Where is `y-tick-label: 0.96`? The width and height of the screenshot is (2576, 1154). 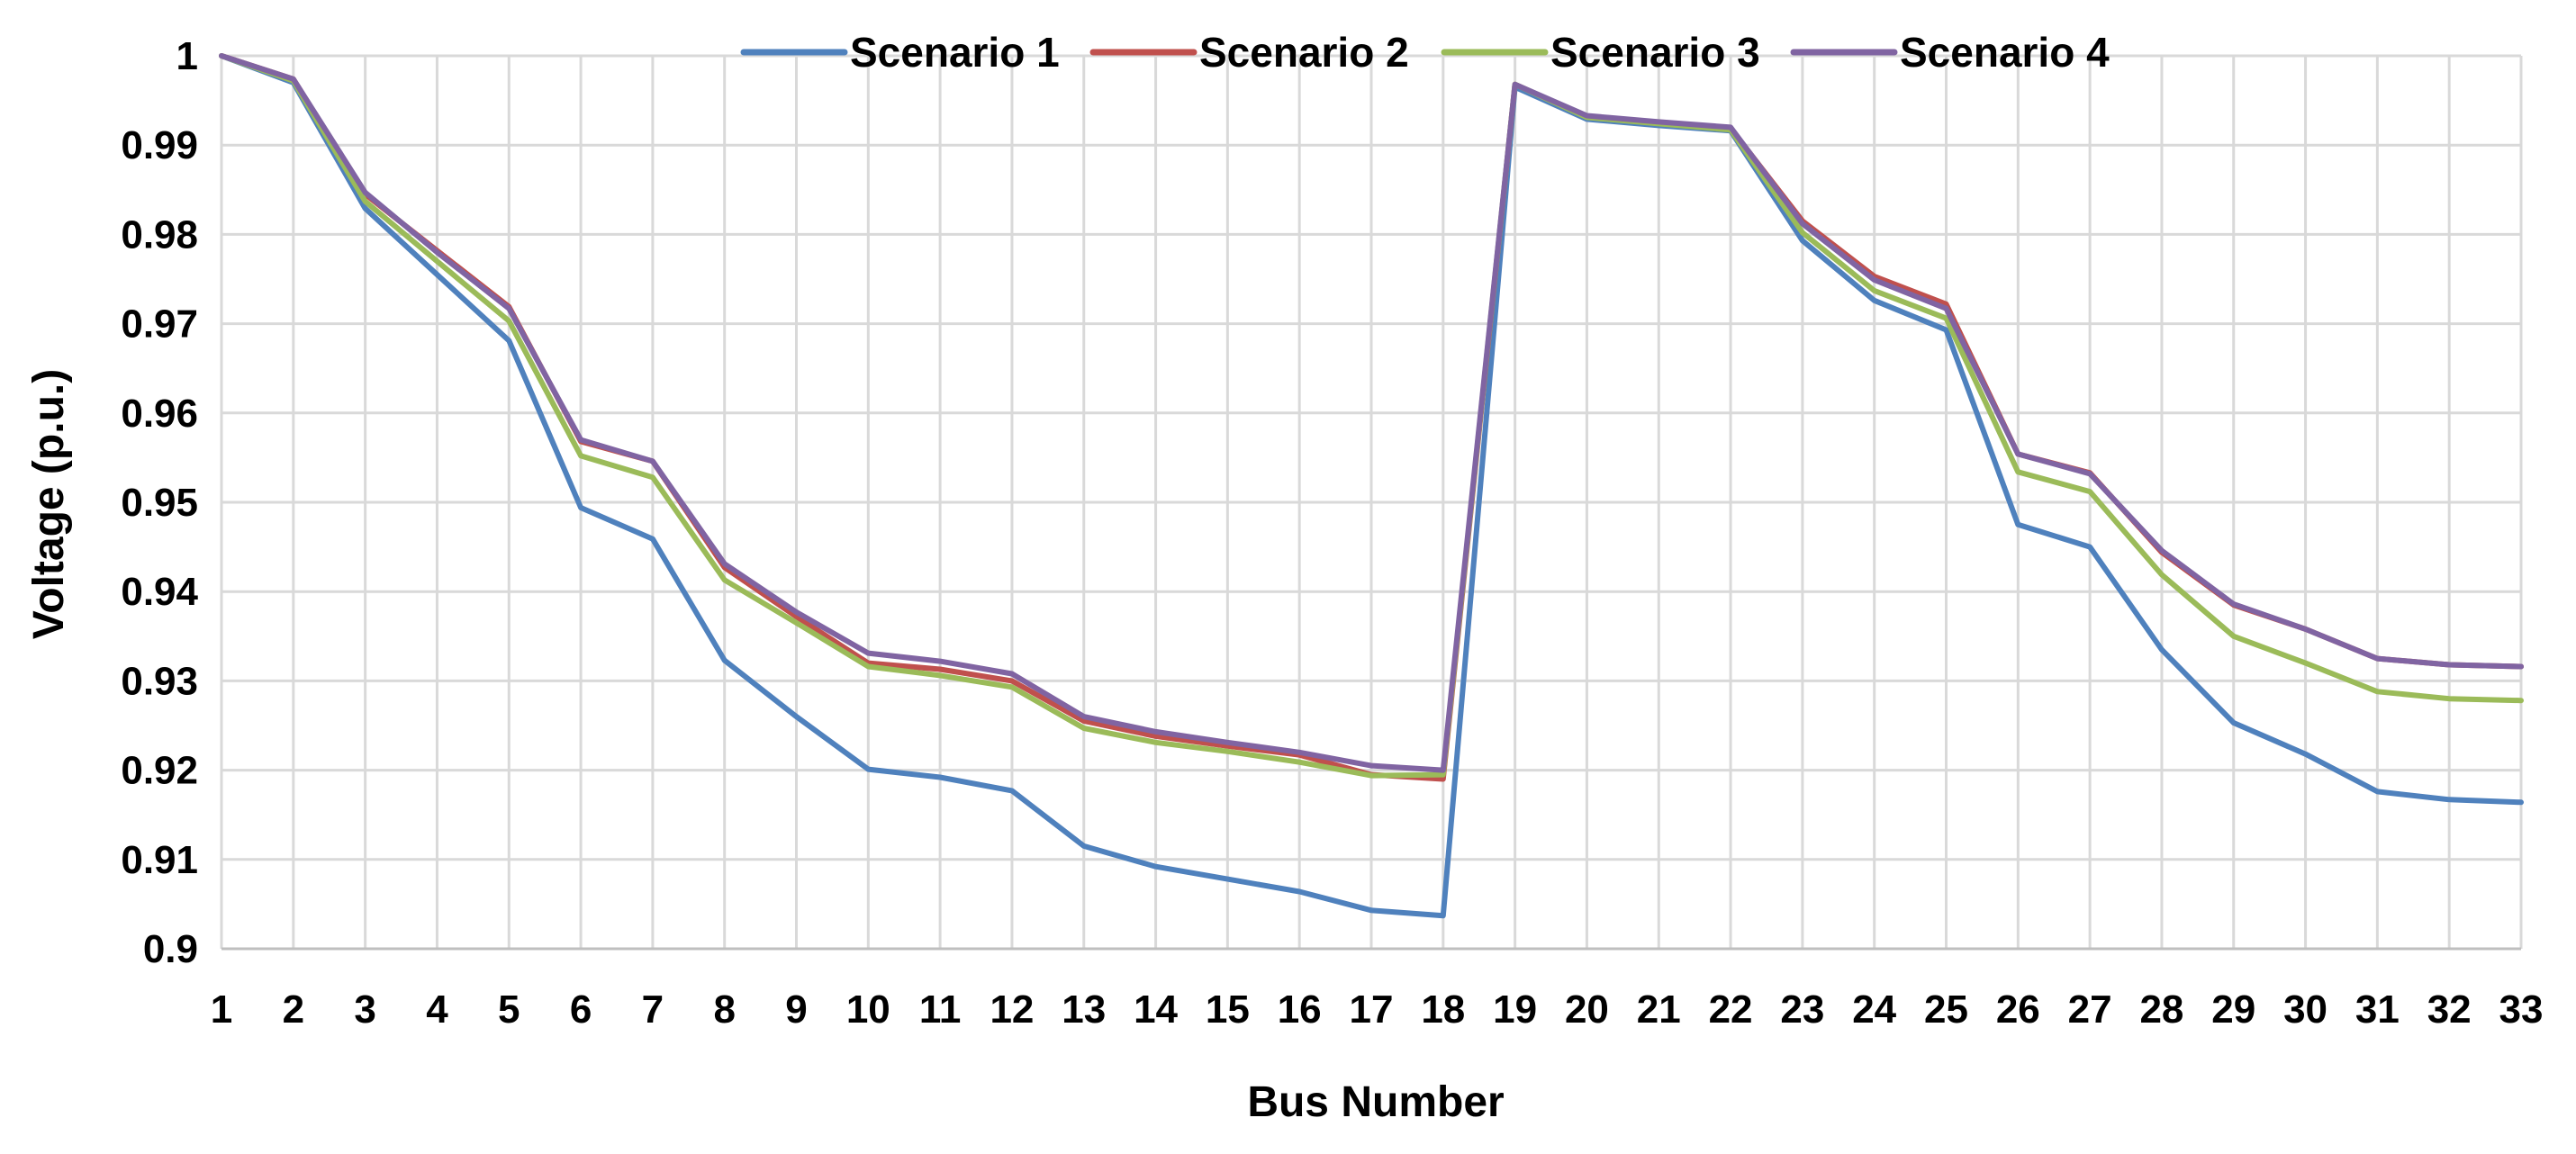
y-tick-label: 0.96 is located at coordinates (159, 414).